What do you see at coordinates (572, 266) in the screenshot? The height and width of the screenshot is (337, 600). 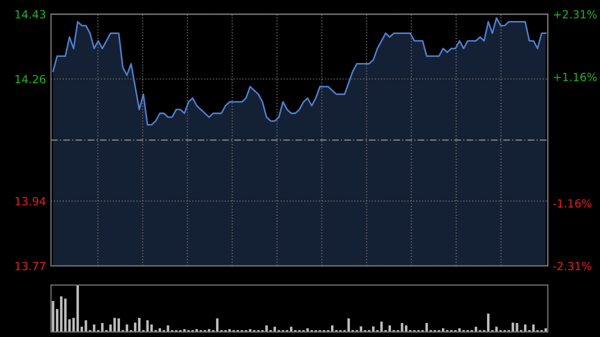 I see `y2-tick-label: -2.31%` at bounding box center [572, 266].